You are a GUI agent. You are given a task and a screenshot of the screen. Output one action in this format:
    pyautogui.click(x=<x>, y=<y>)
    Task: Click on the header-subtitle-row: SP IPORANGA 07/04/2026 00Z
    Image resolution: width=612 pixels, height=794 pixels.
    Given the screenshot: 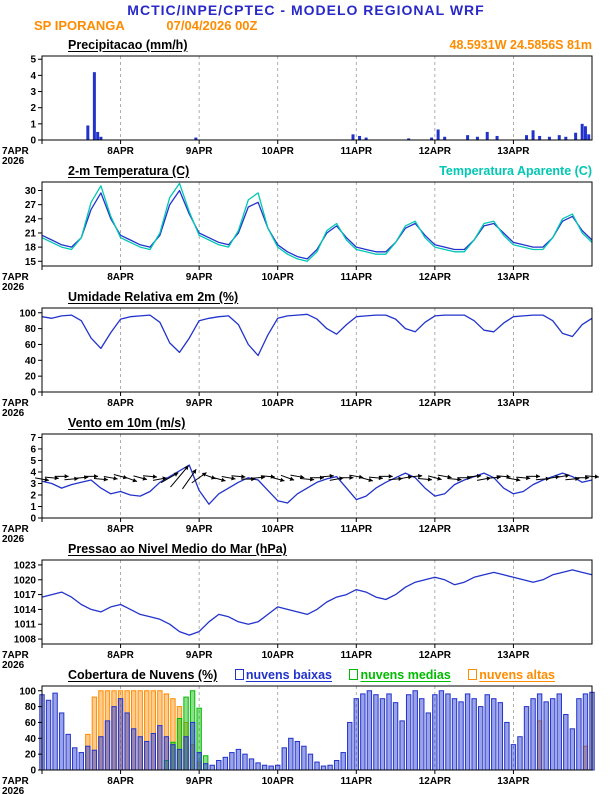 What is the action you would take?
    pyautogui.click(x=306, y=26)
    